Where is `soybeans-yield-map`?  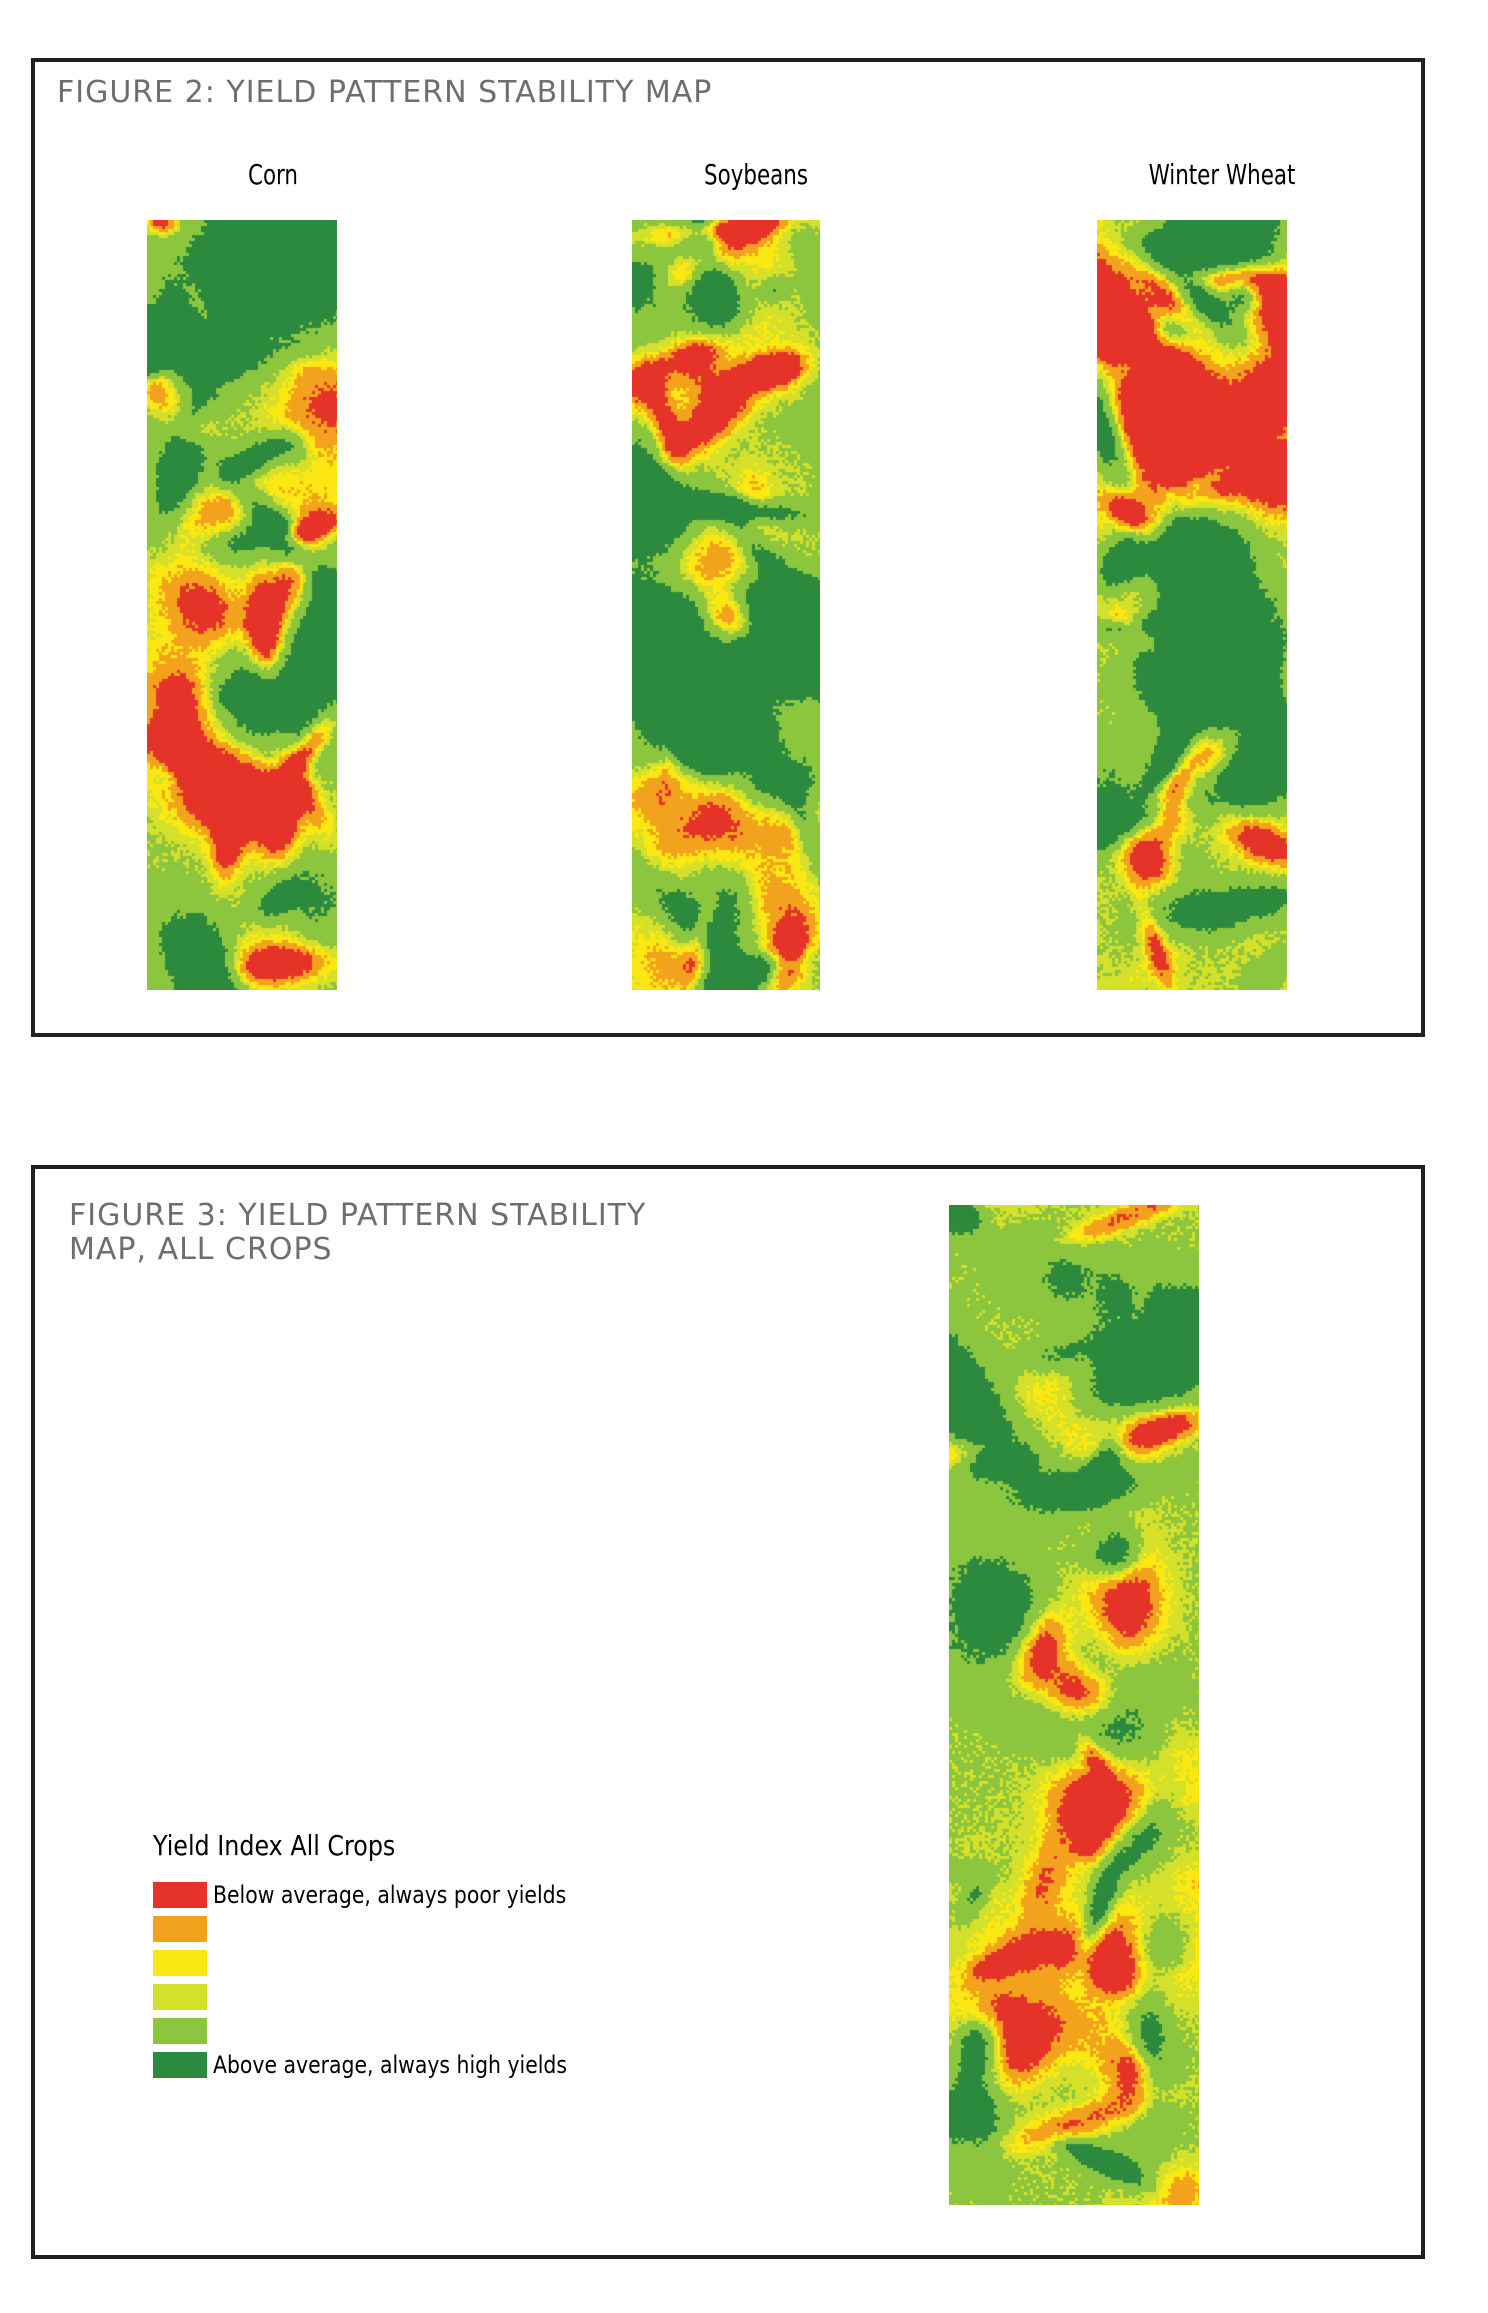 soybeans-yield-map is located at coordinates (726, 605).